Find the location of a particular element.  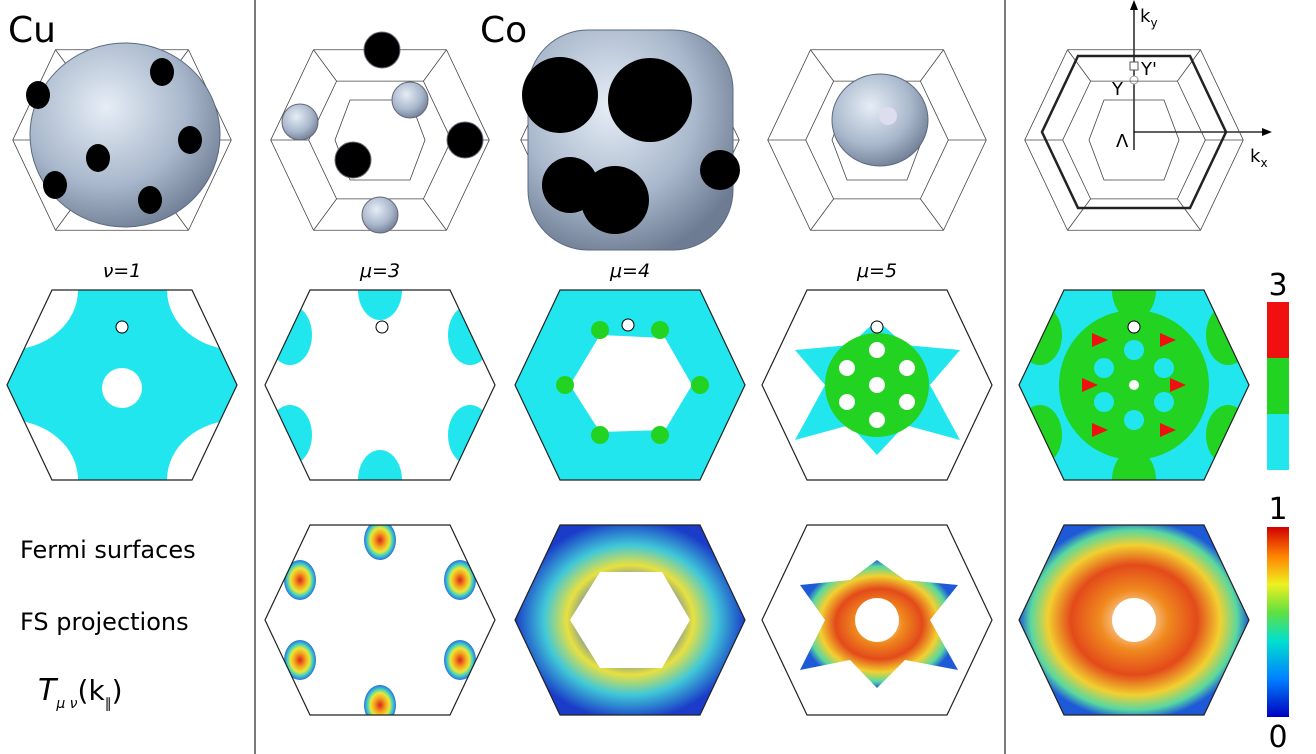

point-label: Λ is located at coordinates (1122, 141).